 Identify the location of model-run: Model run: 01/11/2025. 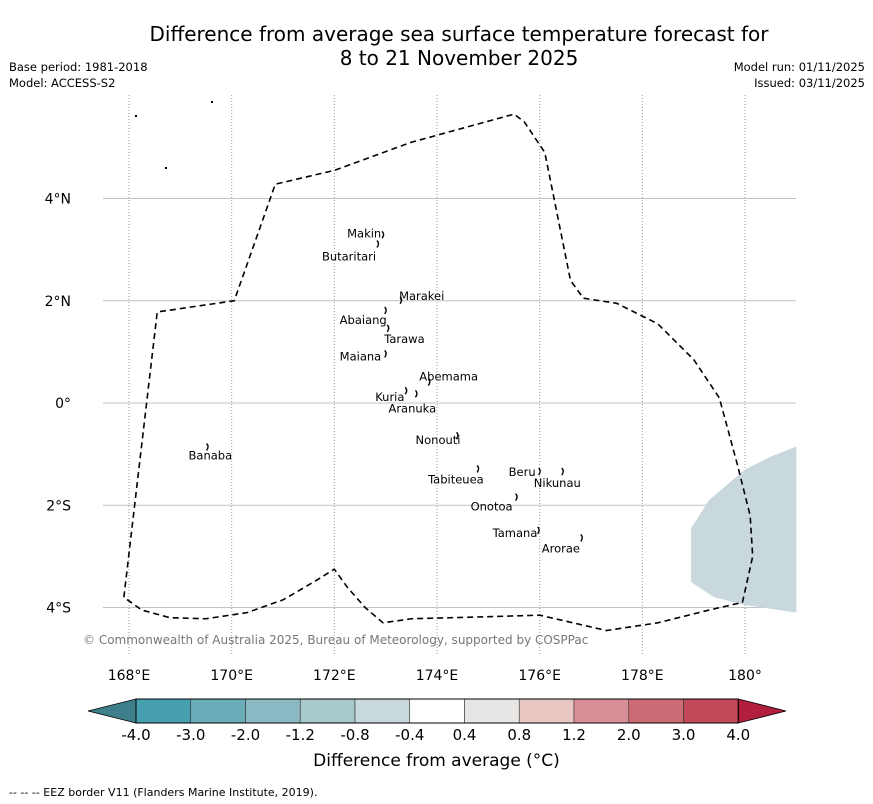
(799, 67).